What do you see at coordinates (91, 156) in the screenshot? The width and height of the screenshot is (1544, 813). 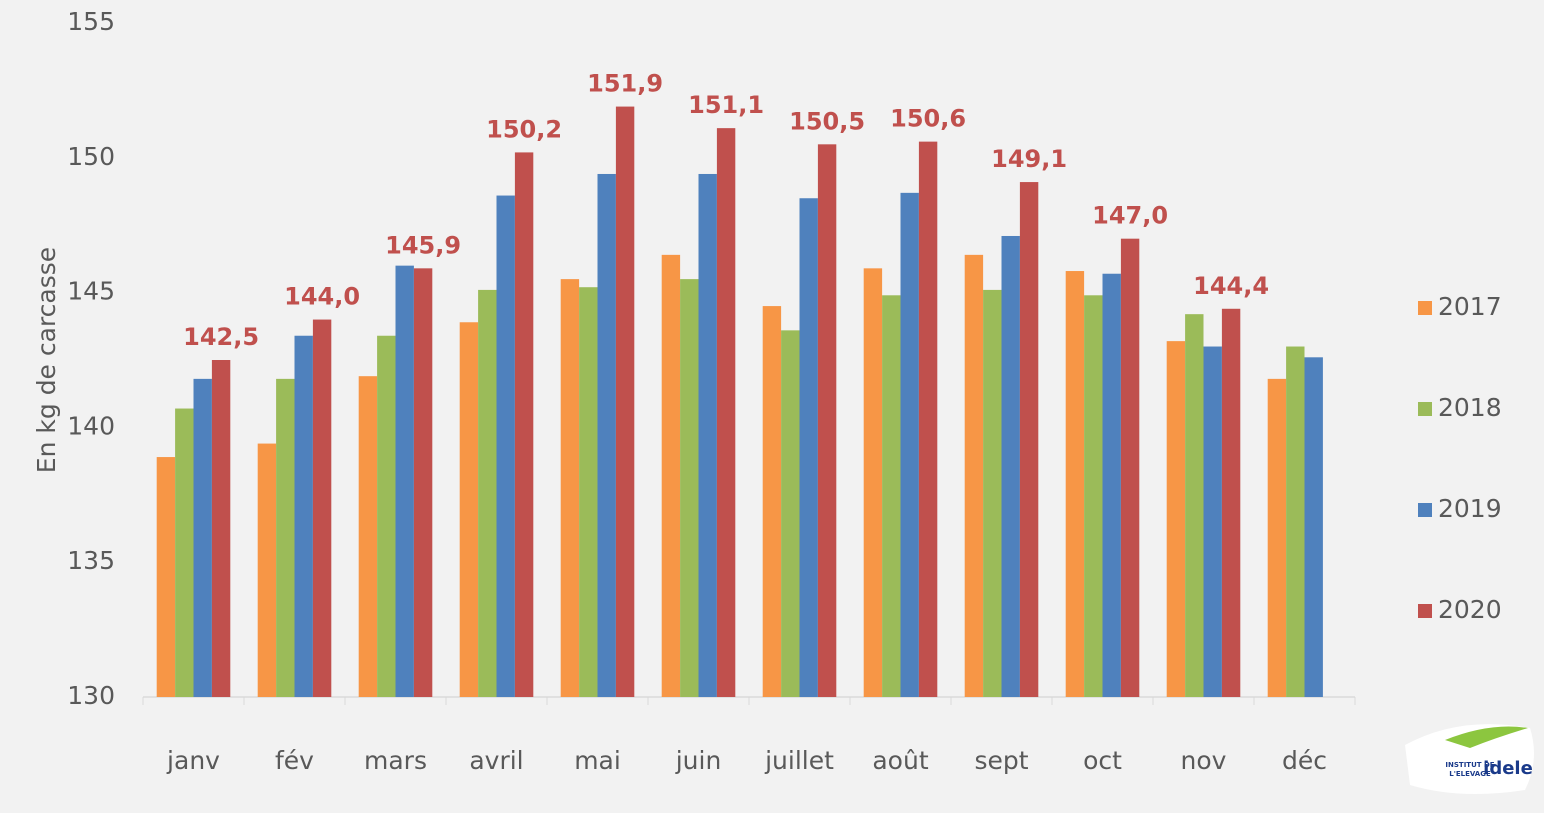 I see `y-tick-label: 150` at bounding box center [91, 156].